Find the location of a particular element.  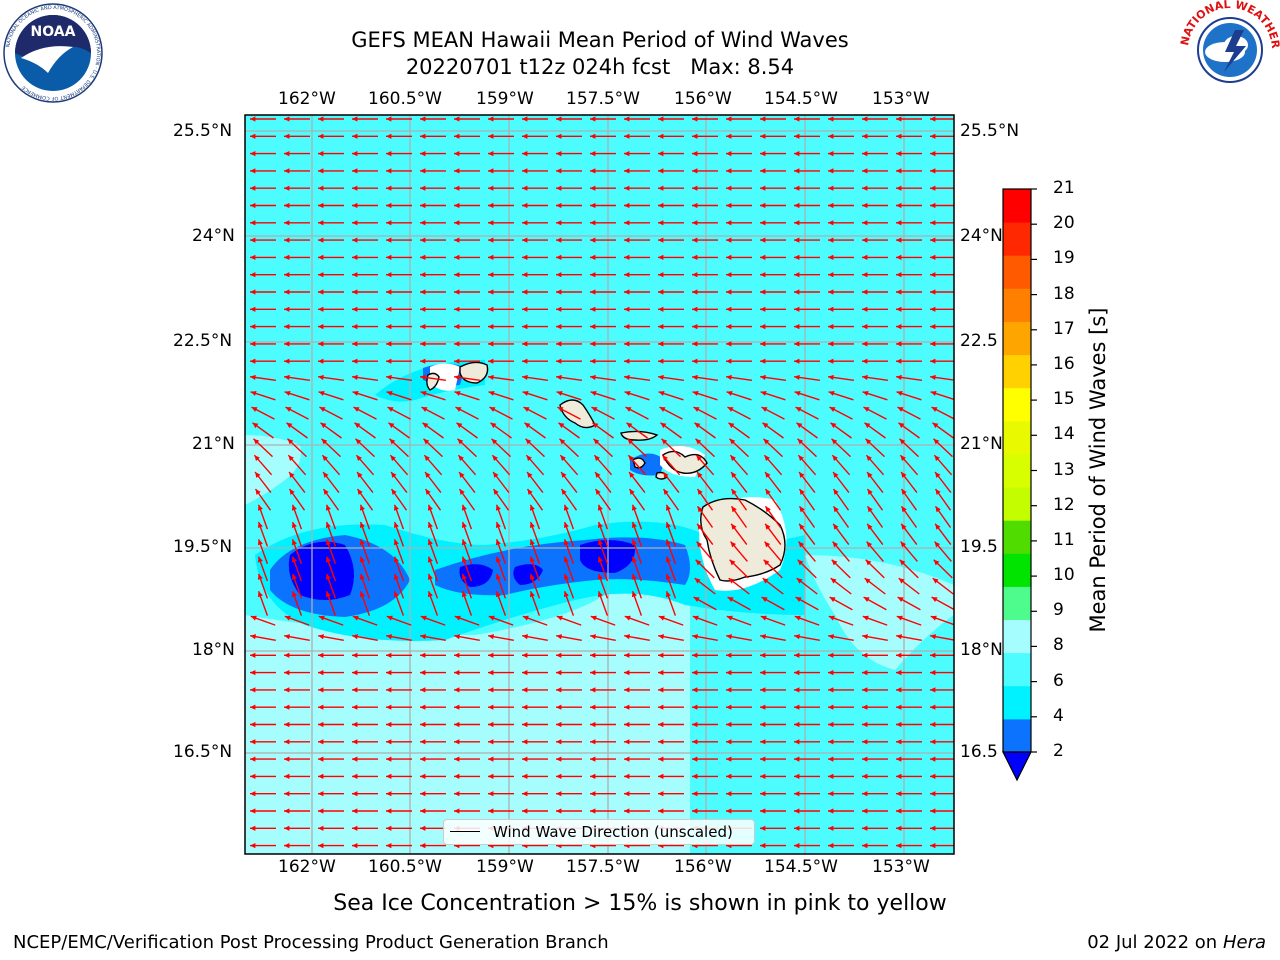

legend-label: Wind Wave Direction (unscaled) is located at coordinates (613, 832).